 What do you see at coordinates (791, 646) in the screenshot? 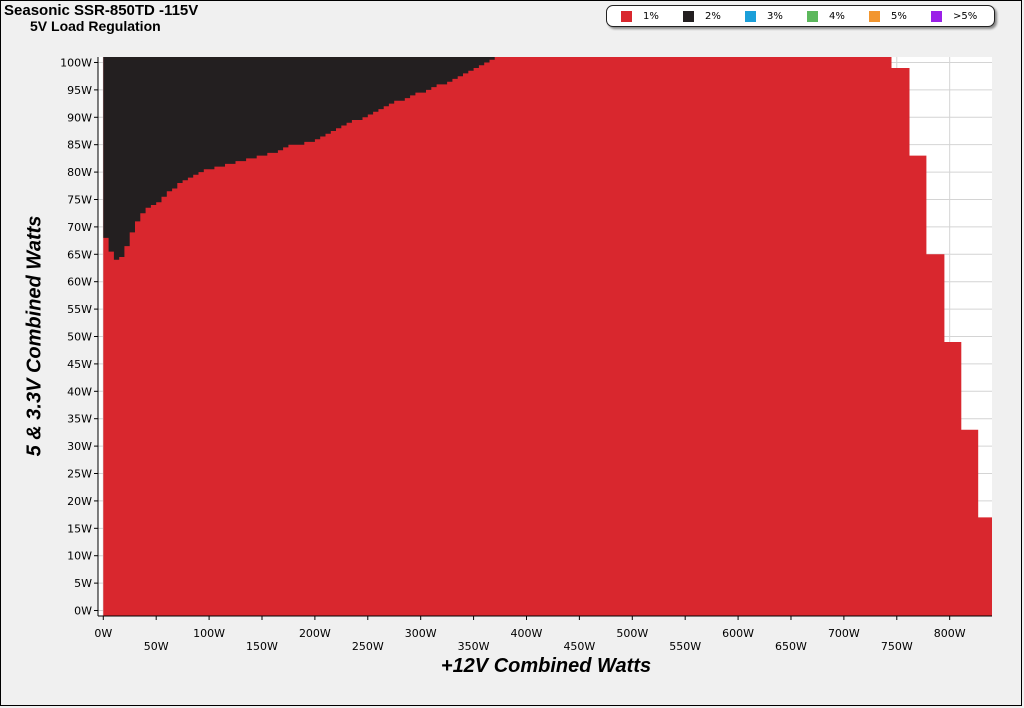
I see `x-tick-label: 650W` at bounding box center [791, 646].